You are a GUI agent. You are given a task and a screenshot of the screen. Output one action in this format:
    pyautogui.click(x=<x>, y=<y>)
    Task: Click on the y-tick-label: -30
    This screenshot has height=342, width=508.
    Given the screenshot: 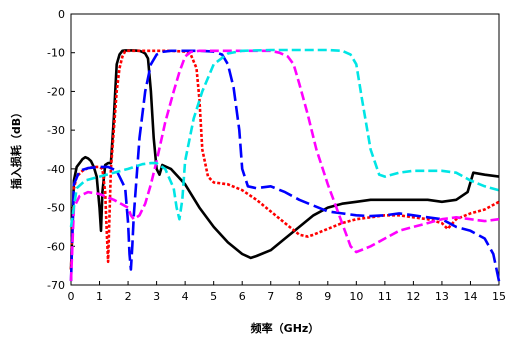 What is the action you would take?
    pyautogui.click(x=56, y=130)
    